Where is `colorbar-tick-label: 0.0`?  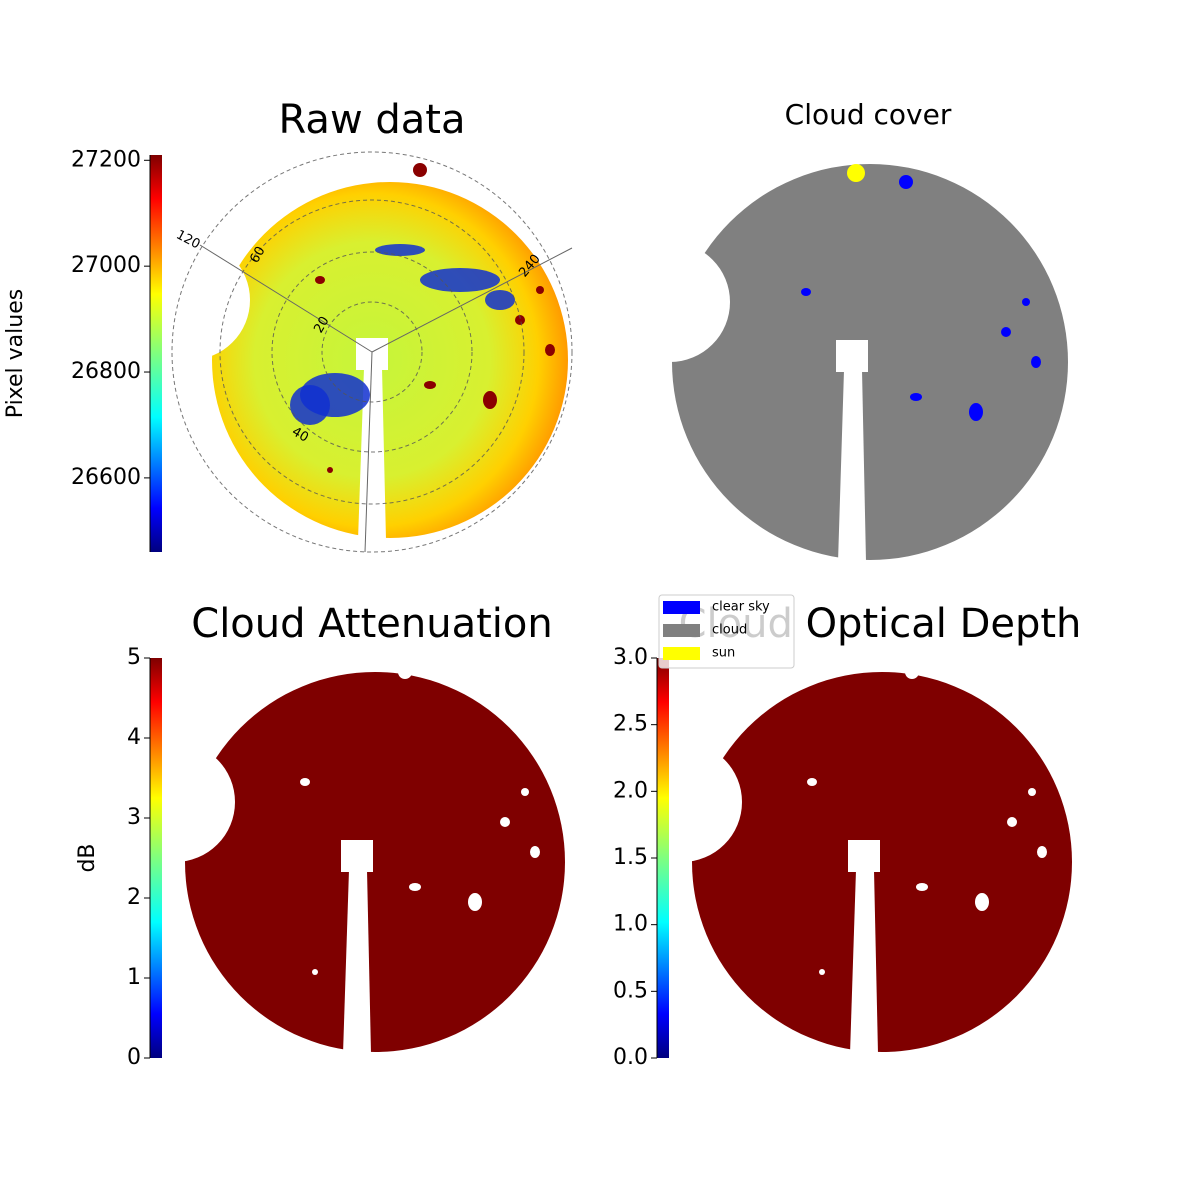 colorbar-tick-label: 0.0 is located at coordinates (630, 1057).